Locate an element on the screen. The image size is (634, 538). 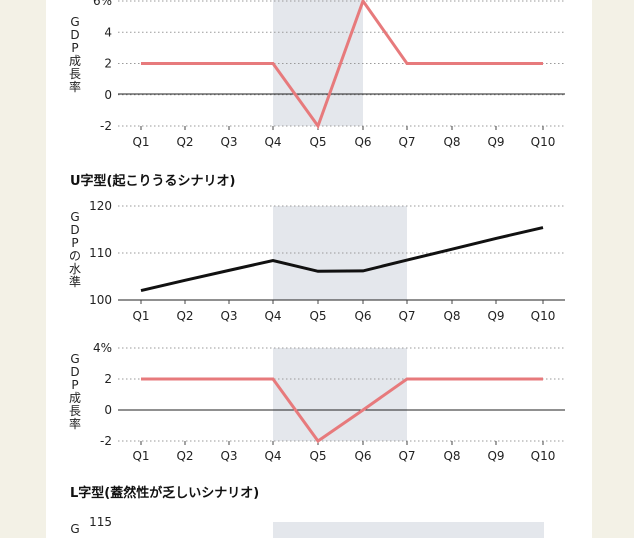
shaded-period is located at coordinates (408, 530).